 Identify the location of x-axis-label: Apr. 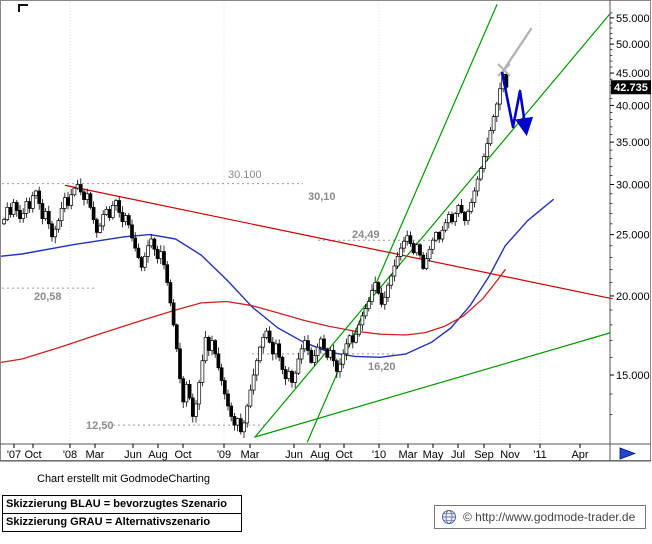
(579, 455).